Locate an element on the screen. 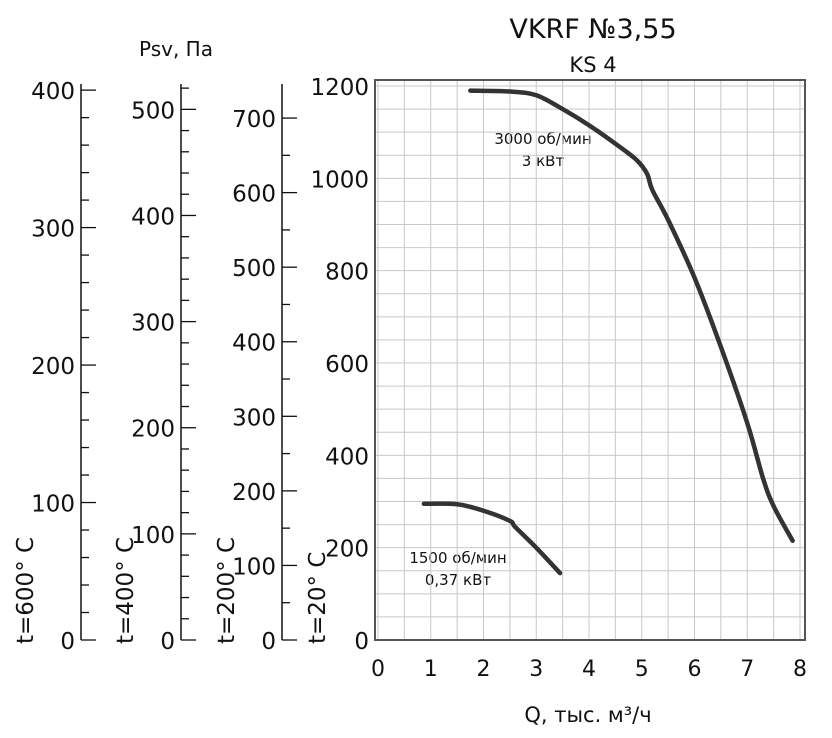 Image resolution: width=832 pixels, height=738 pixels. y-tick-label: 600 is located at coordinates (347, 365).